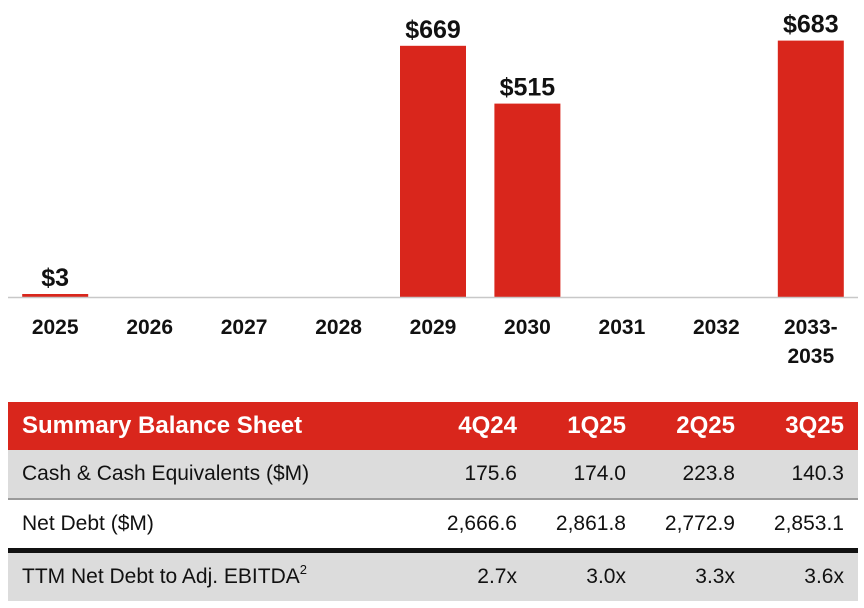  What do you see at coordinates (244, 327) in the screenshot?
I see `x-tick-label-2027: 2027` at bounding box center [244, 327].